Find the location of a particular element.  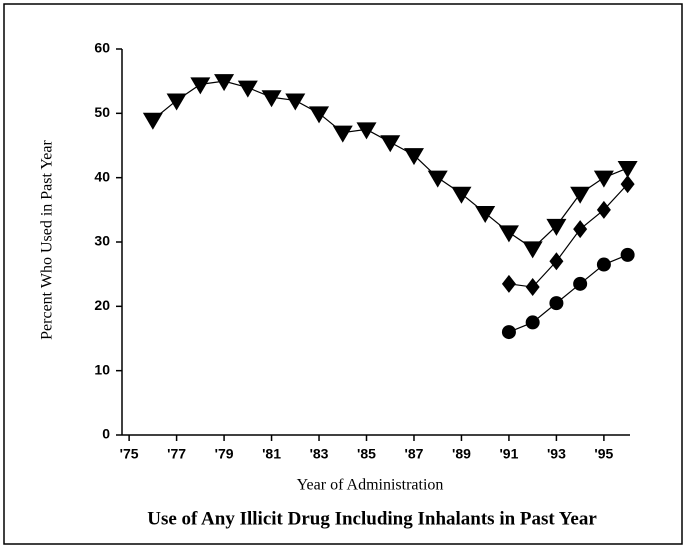

y-tick-label: 50 is located at coordinates (102, 112).